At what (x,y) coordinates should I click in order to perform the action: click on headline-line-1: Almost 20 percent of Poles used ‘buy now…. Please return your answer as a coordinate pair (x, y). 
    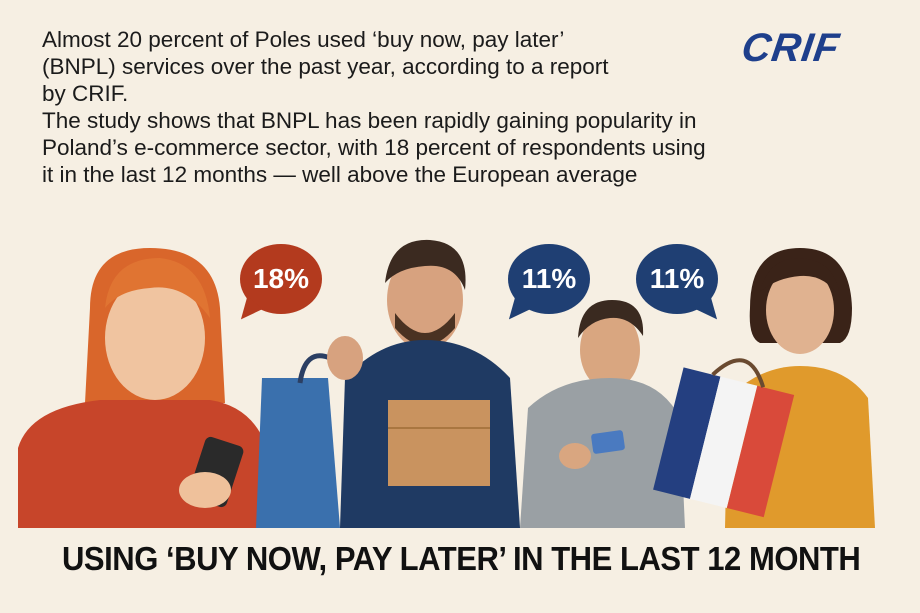
    Looking at the image, I should click on (303, 39).